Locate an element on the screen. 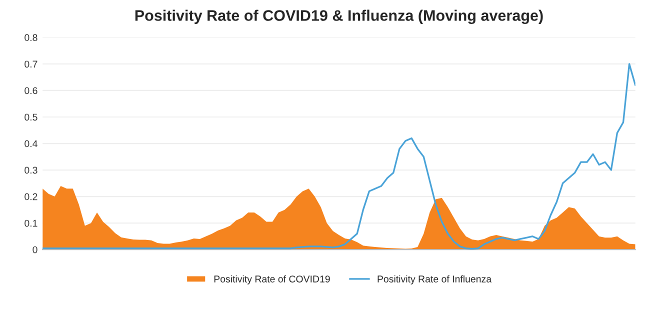 The width and height of the screenshot is (655, 312). y-tick-label: 0.7 is located at coordinates (31, 64).